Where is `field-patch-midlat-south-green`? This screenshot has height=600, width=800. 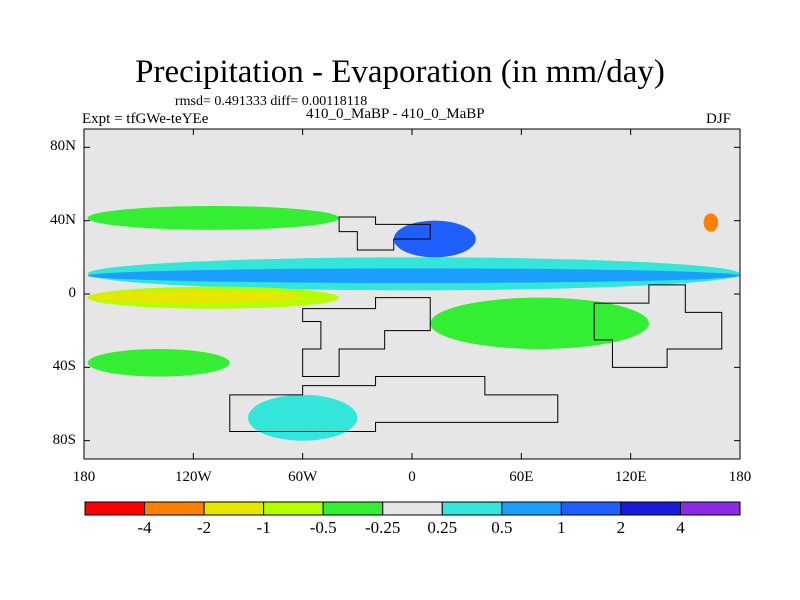
field-patch-midlat-south-green is located at coordinates (158, 363).